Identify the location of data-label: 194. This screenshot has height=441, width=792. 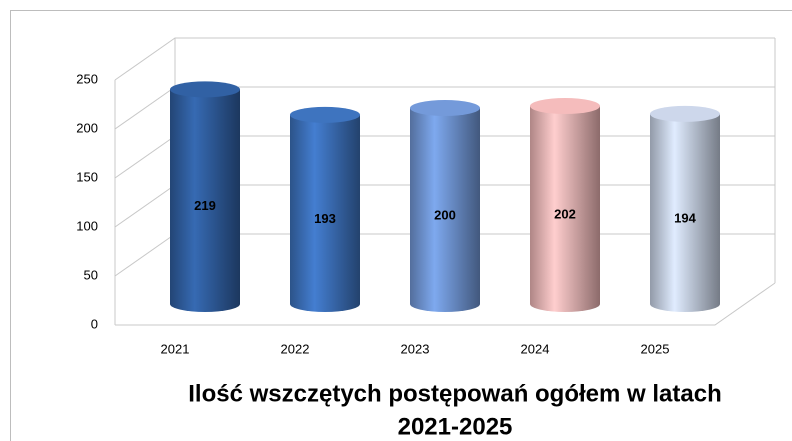
(685, 217).